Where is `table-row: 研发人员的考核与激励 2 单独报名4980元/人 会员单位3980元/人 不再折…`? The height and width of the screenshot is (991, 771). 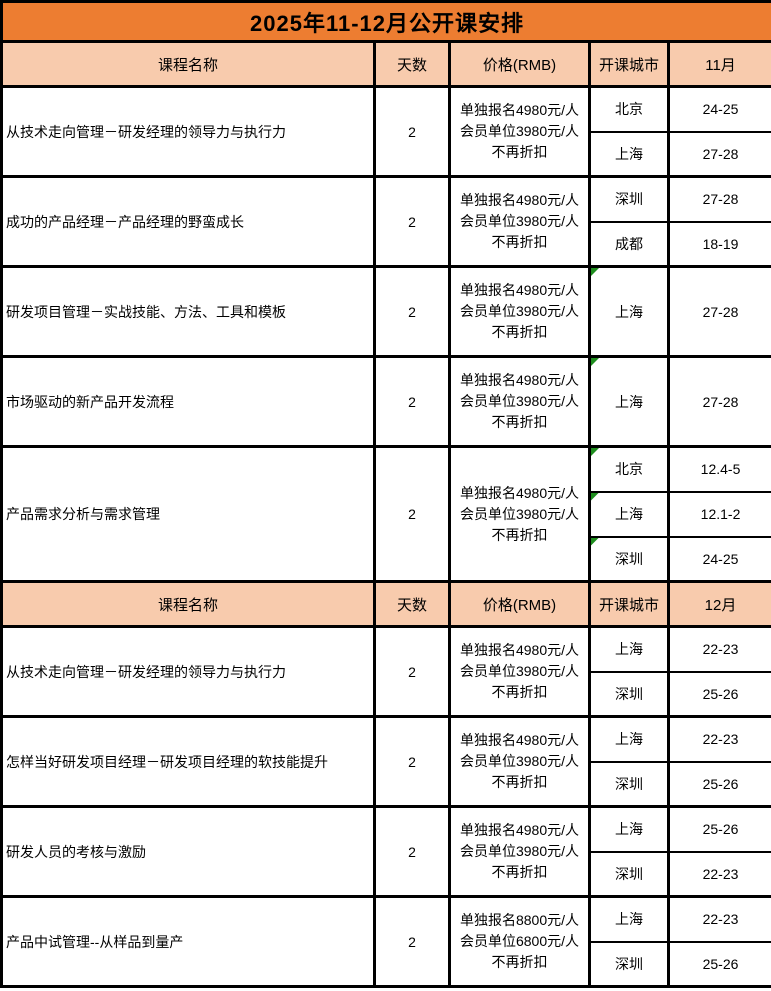
table-row: 研发人员的考核与激励 2 单独报名4980元/人 会员单位3980元/人 不再折… is located at coordinates (385, 851).